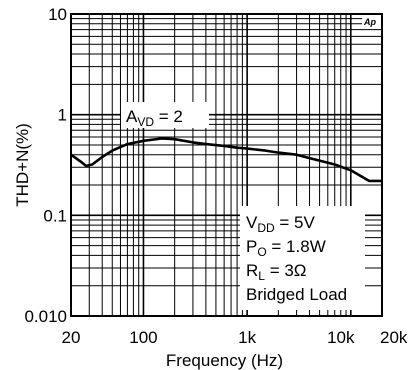  Describe the element at coordinates (296, 294) in the screenshot. I see `condition-line: Bridged Load` at that location.